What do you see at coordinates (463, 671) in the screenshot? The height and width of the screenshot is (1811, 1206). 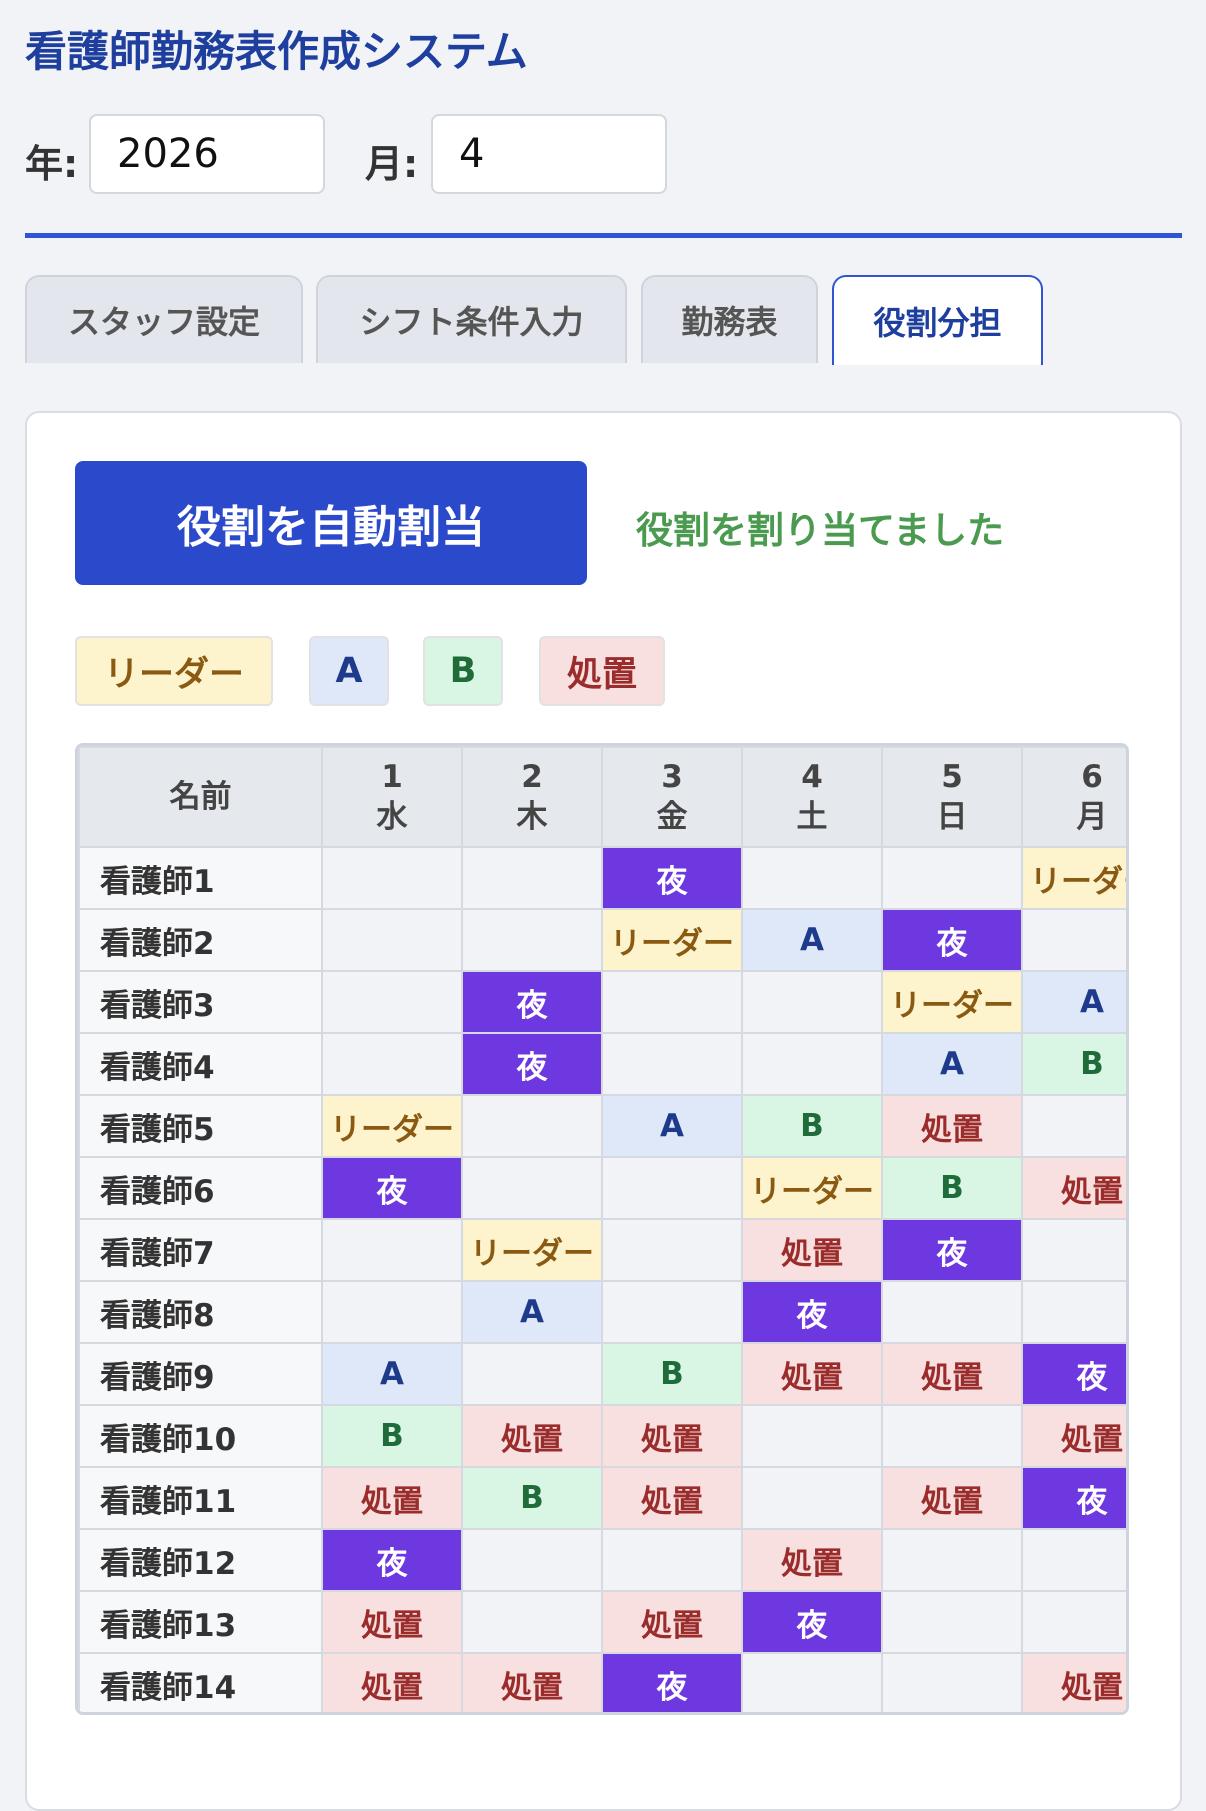 I see `legend-item: B` at bounding box center [463, 671].